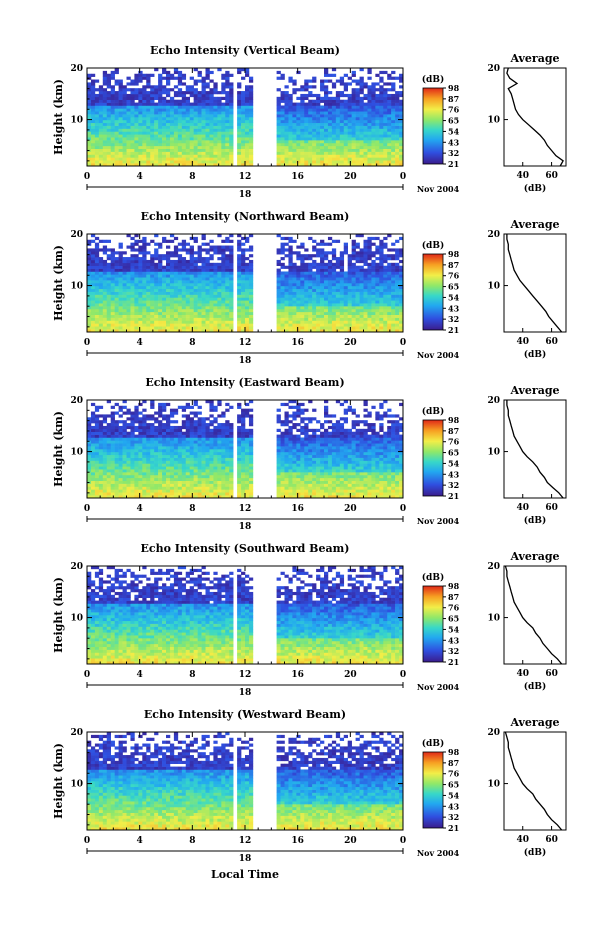 This screenshot has width=616, height=929. Describe the element at coordinates (493, 287) in the screenshot. I see `average-y-tick-label: 10` at that location.